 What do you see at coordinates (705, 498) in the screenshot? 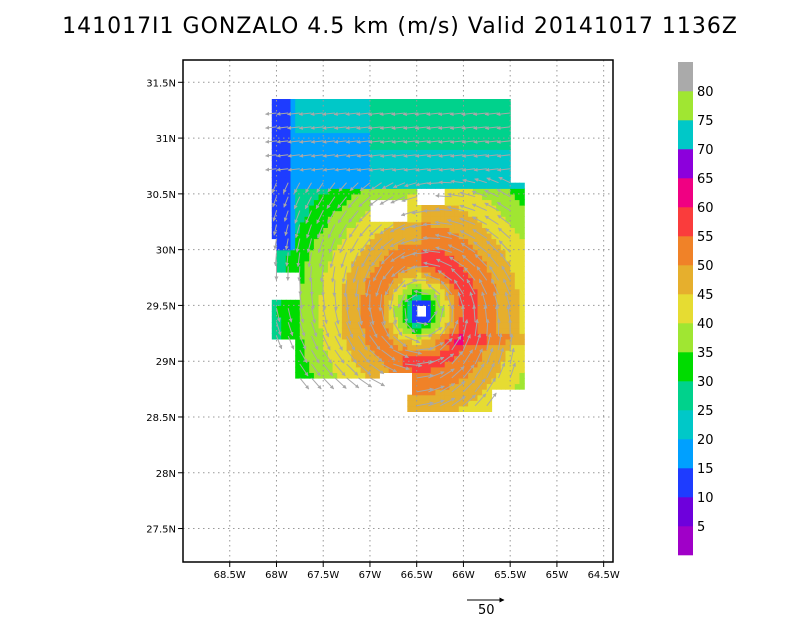
I see `colorbar-label: 10` at bounding box center [705, 498].